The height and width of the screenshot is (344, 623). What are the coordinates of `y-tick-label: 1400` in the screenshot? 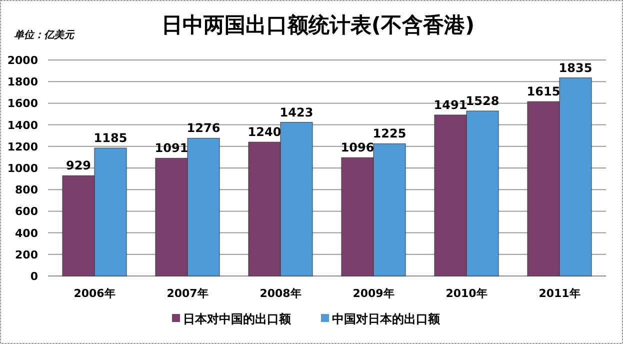 It's located at (22, 125).